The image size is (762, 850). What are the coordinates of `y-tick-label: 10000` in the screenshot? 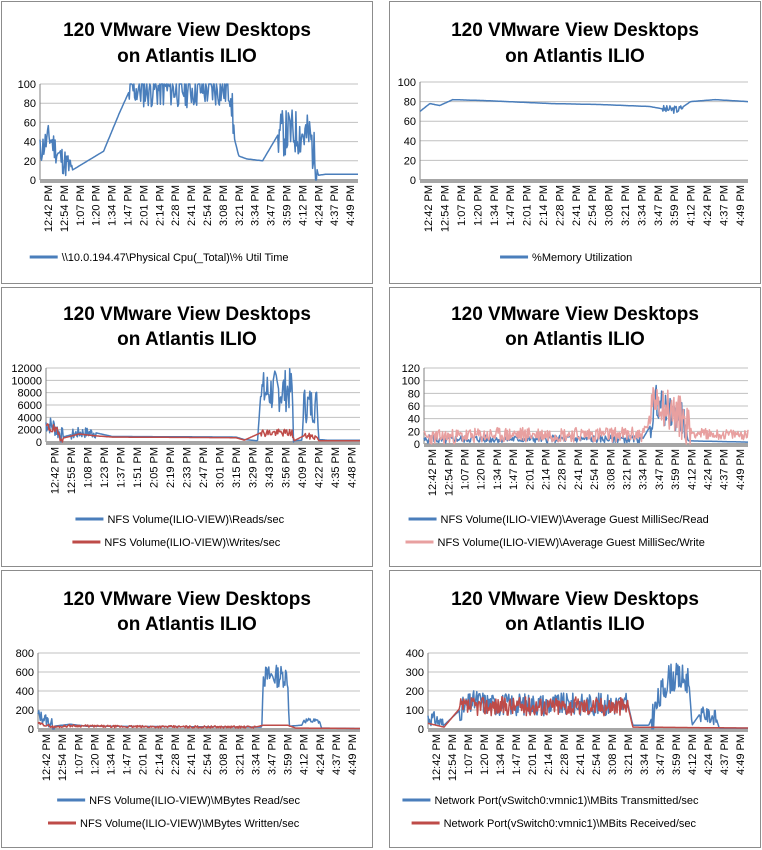 It's located at (26, 381).